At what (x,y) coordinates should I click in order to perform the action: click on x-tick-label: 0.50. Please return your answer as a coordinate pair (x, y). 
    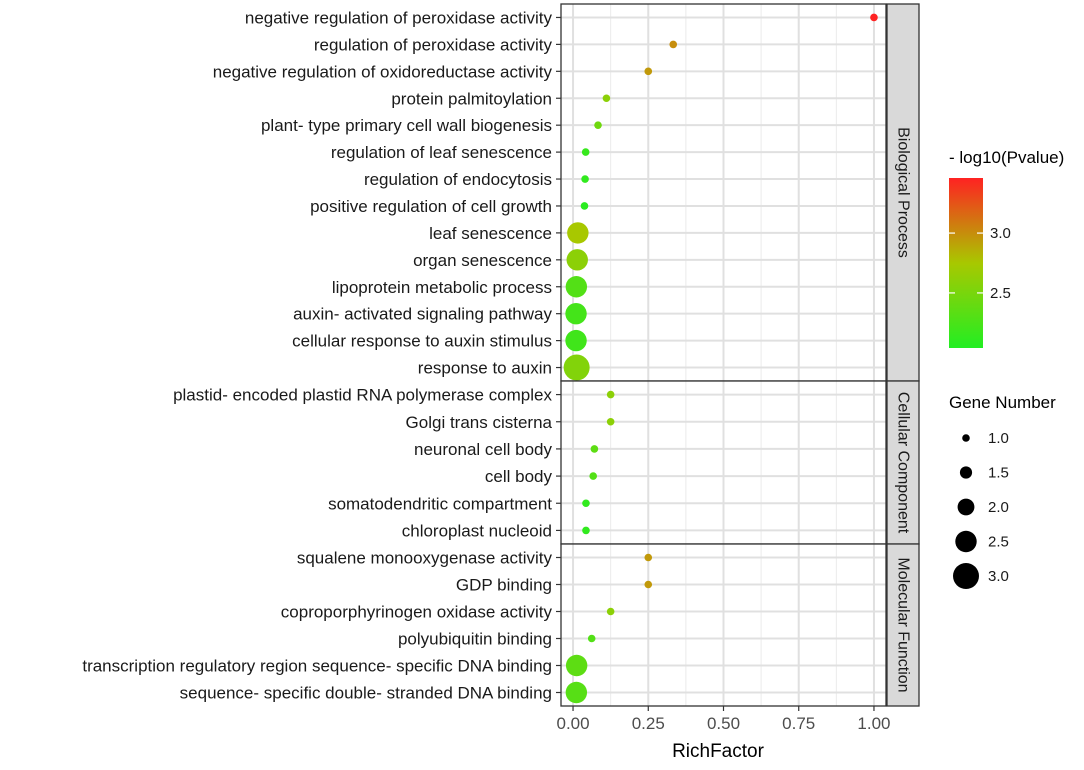
    Looking at the image, I should click on (723, 723).